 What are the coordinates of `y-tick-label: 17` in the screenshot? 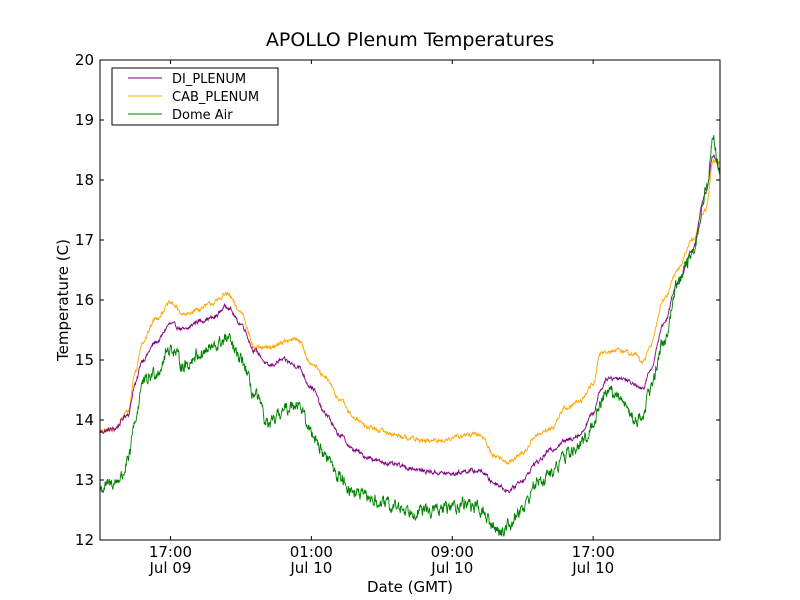 It's located at (84, 240).